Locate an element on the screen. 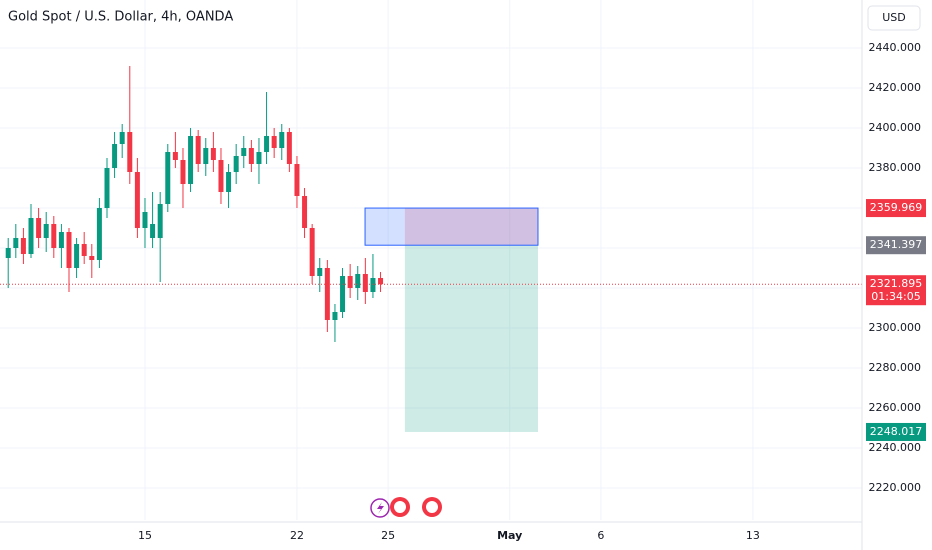 The height and width of the screenshot is (550, 932). y-tick-label: 2440.000 is located at coordinates (895, 47).